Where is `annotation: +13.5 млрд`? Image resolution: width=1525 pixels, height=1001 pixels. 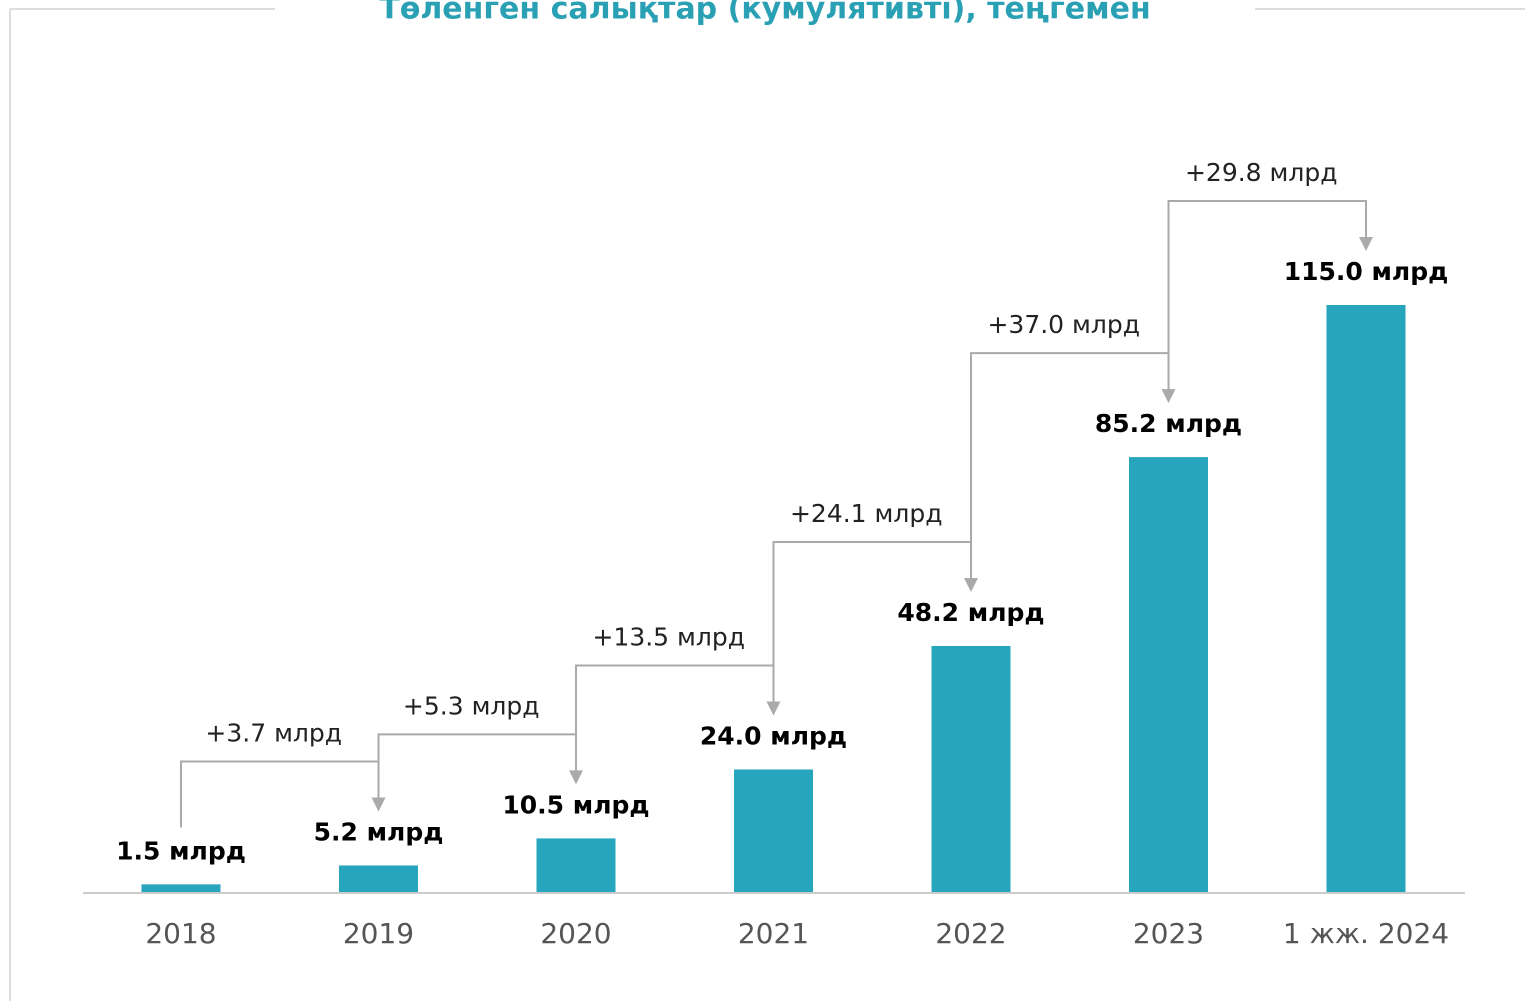 annotation: +13.5 млрд is located at coordinates (668, 636).